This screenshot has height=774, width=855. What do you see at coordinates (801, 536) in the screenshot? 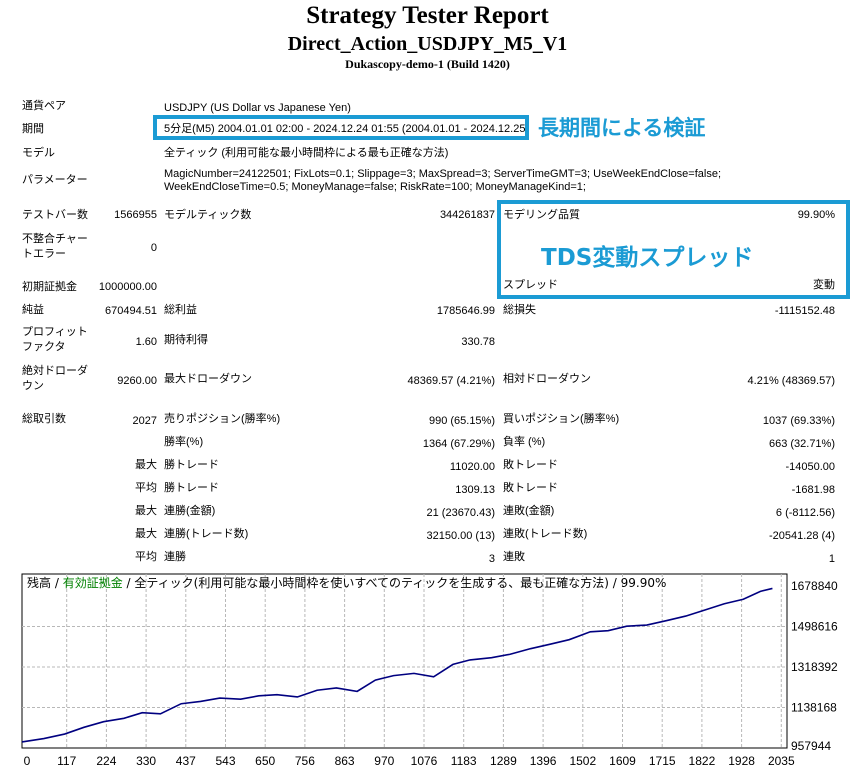
I see `cons-loss-count-value: -20541.28 (4)` at bounding box center [801, 536].